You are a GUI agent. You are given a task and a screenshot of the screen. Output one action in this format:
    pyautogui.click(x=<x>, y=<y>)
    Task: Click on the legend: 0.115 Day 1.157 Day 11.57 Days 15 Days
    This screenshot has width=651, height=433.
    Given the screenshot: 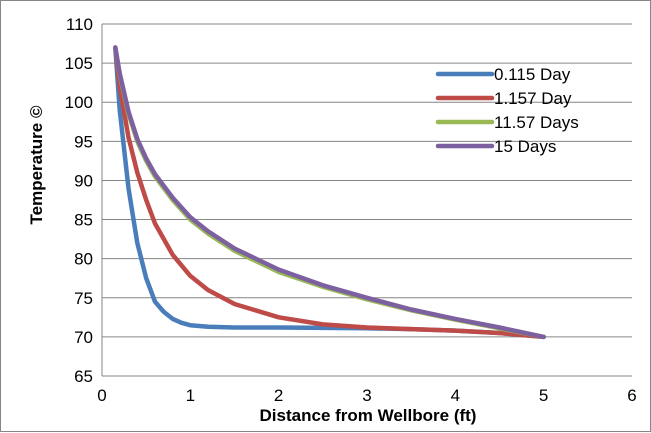 What is the action you would take?
    pyautogui.click(x=507, y=110)
    